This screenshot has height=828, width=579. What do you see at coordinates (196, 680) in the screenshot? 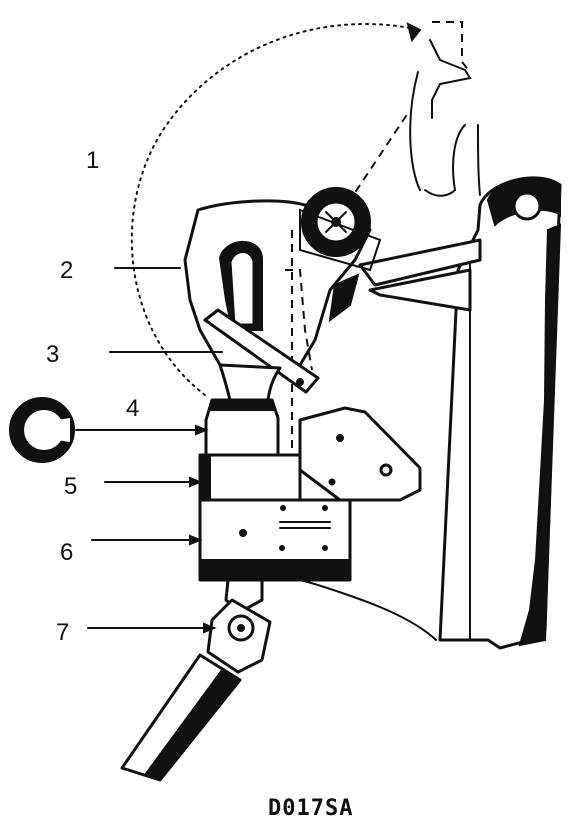
I see `drive-shaft` at bounding box center [196, 680].